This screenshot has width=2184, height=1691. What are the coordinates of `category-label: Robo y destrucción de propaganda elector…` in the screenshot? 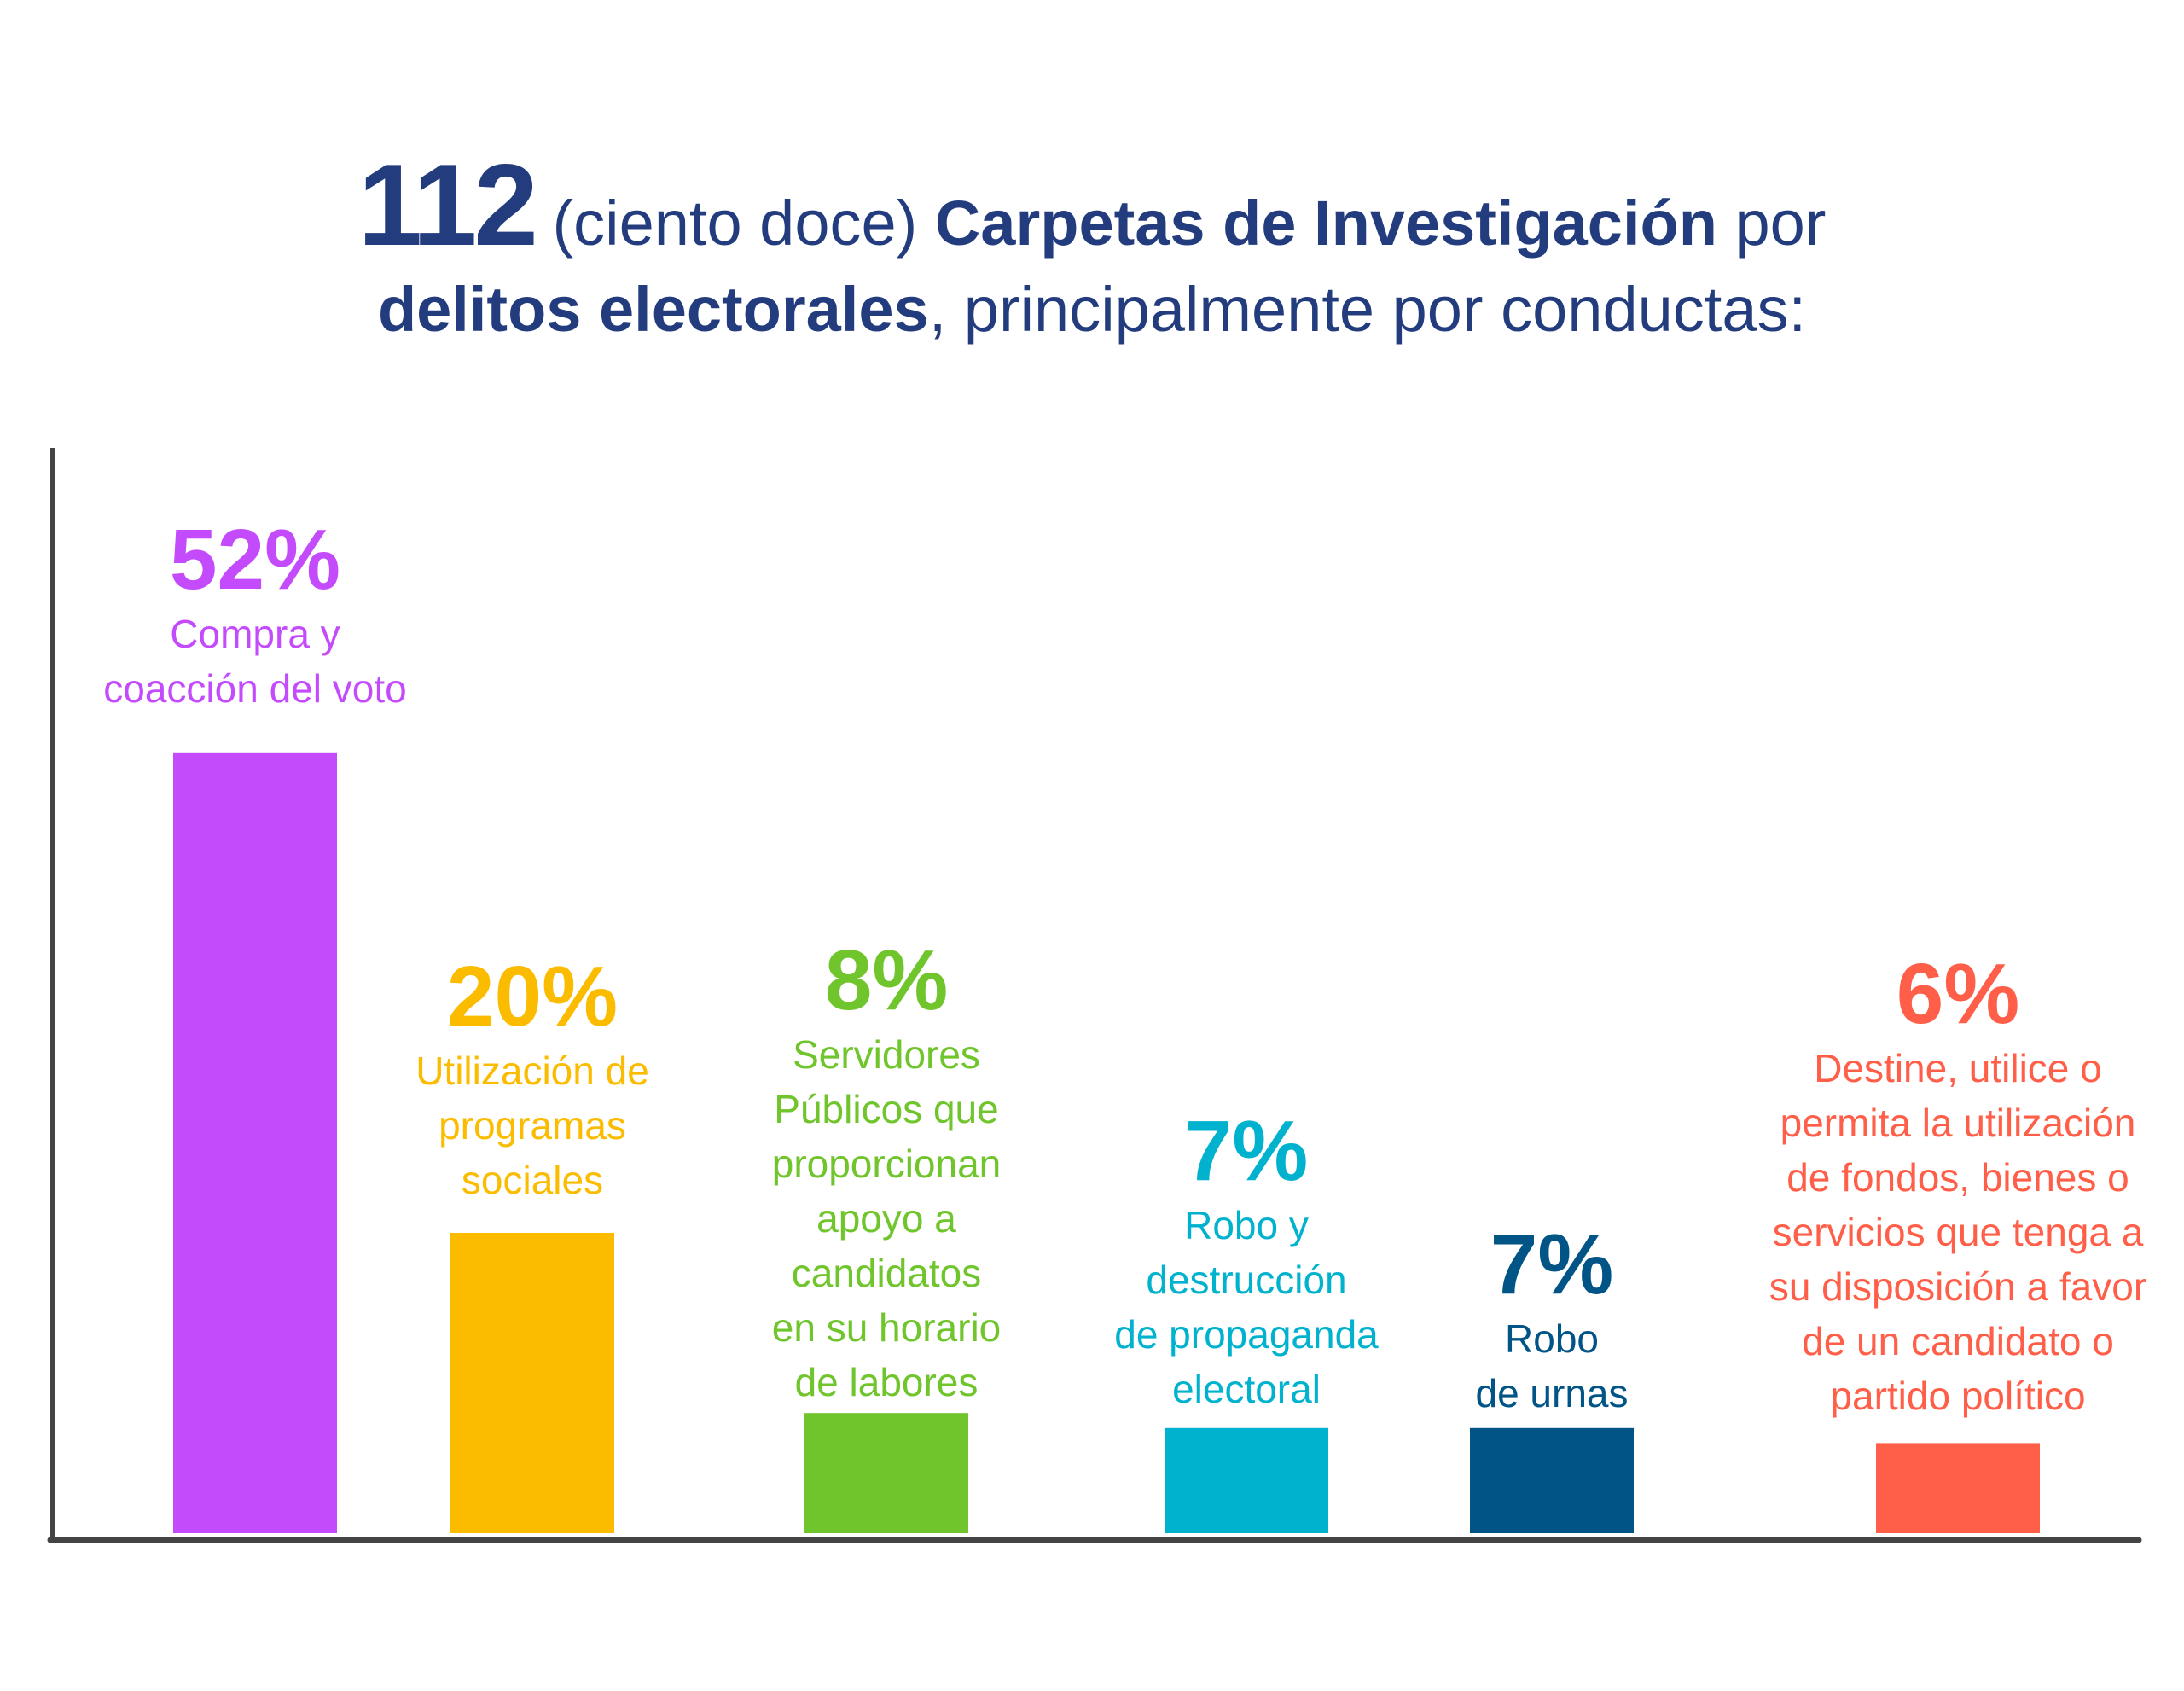 It's located at (1247, 1307).